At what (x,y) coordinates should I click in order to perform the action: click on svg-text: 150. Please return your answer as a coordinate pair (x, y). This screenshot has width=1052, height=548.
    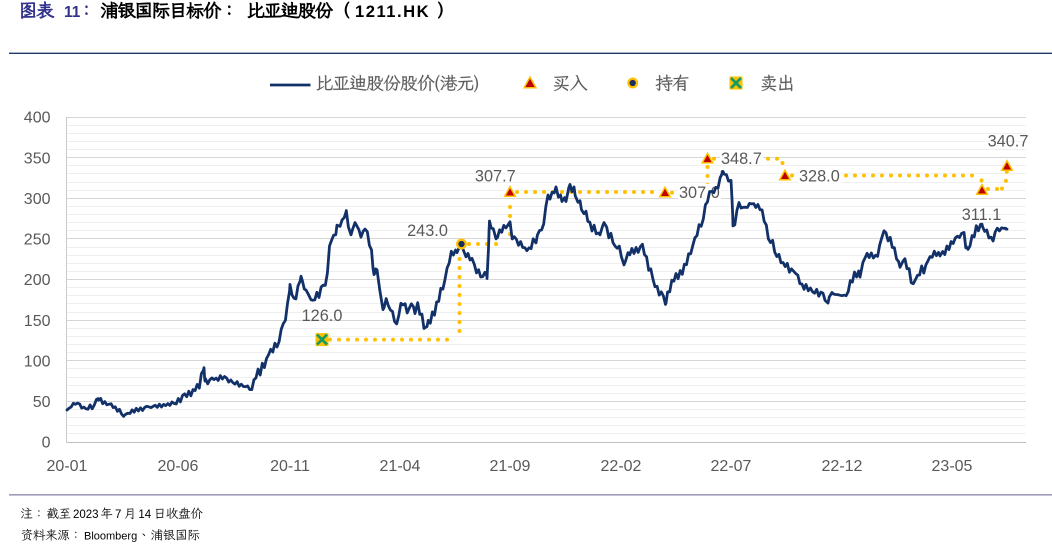
    Looking at the image, I should click on (37, 321).